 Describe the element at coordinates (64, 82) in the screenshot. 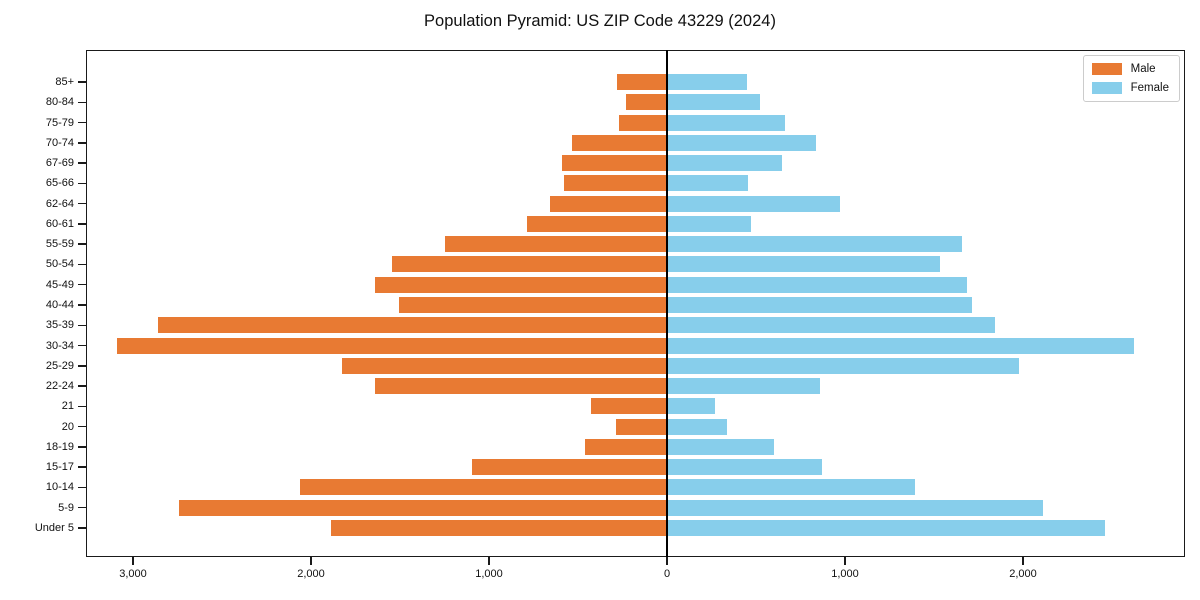

I see `y-label-85+: 85+` at that location.